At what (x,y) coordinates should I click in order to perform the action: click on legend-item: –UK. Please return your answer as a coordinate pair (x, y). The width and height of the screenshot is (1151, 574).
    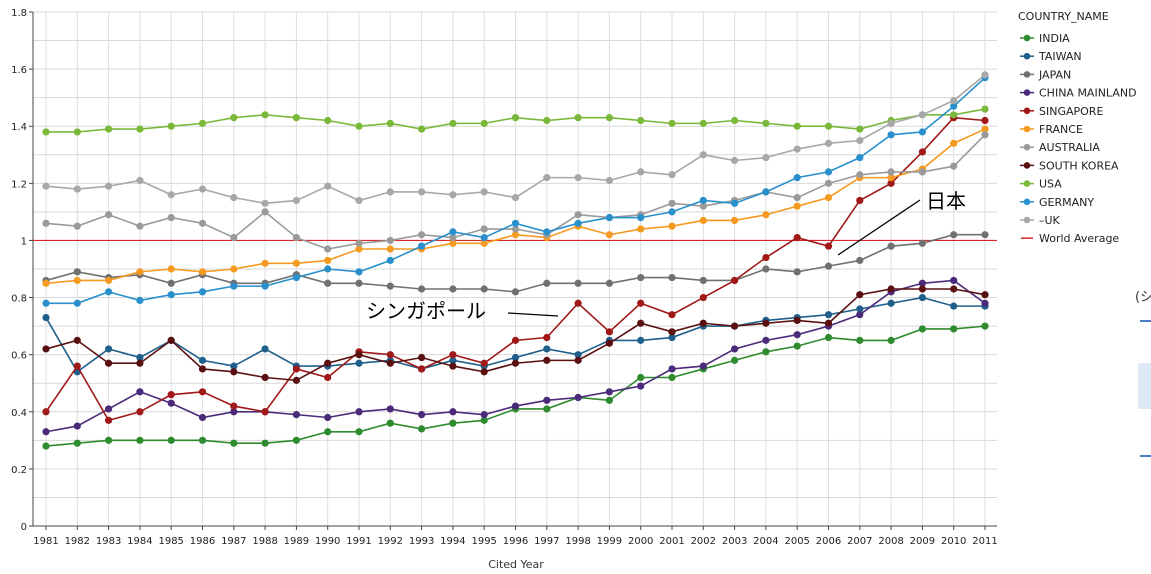
    Looking at the image, I should click on (1040, 220).